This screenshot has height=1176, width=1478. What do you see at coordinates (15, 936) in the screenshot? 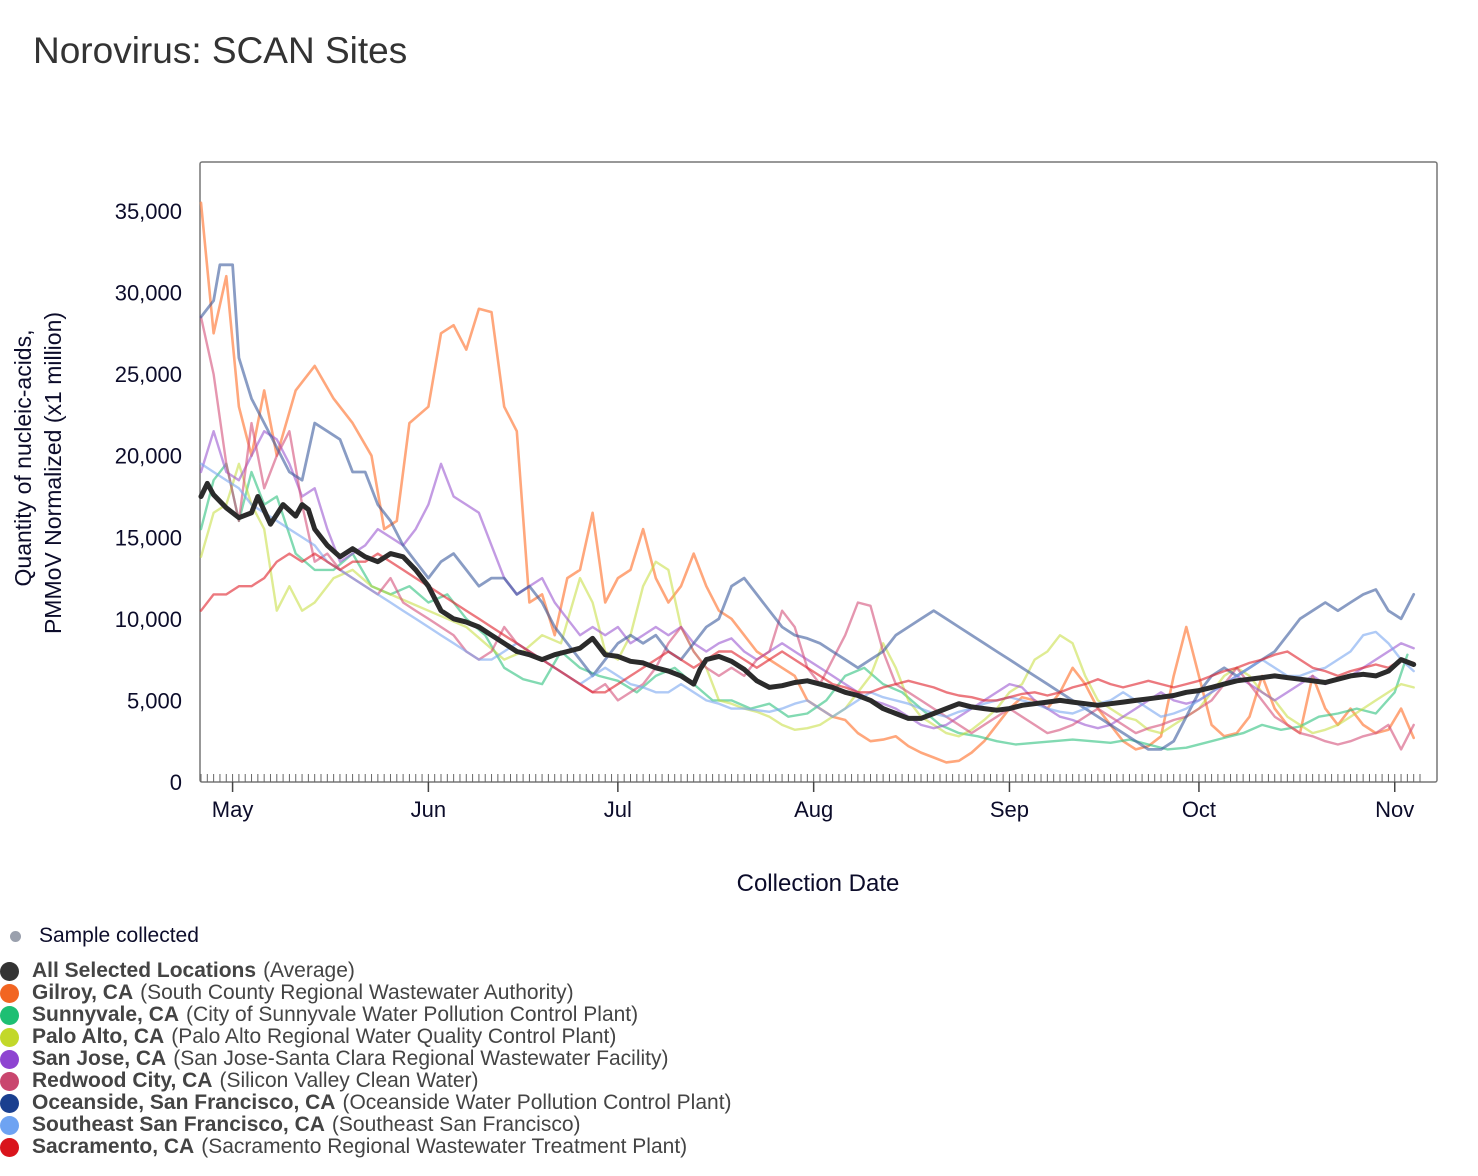
I see `sample-dot-icon` at bounding box center [15, 936].